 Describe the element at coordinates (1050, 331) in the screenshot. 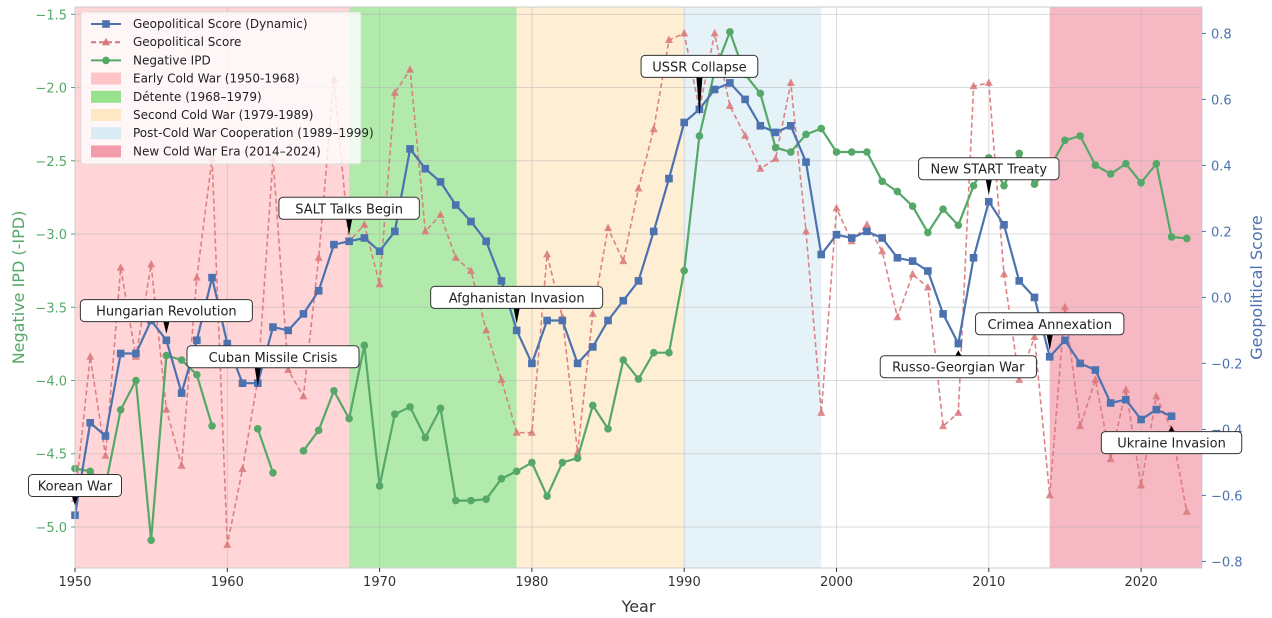

I see `annotation-8: Crimea Annexation` at that location.